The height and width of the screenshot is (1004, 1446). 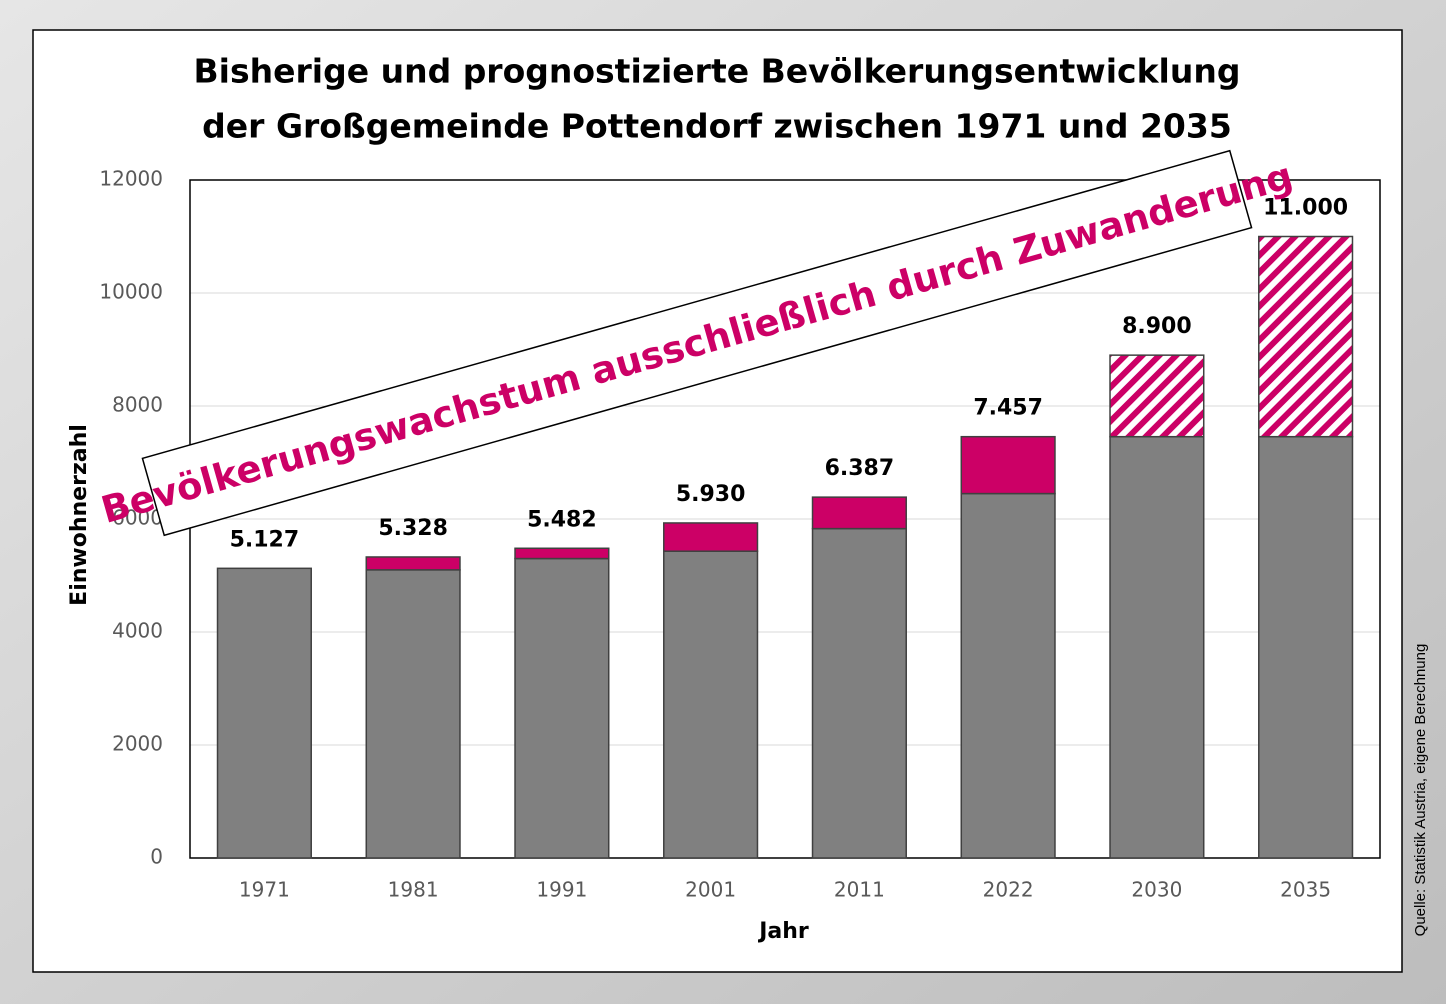 What do you see at coordinates (131, 292) in the screenshot?
I see `y-tick-label: 10000` at bounding box center [131, 292].